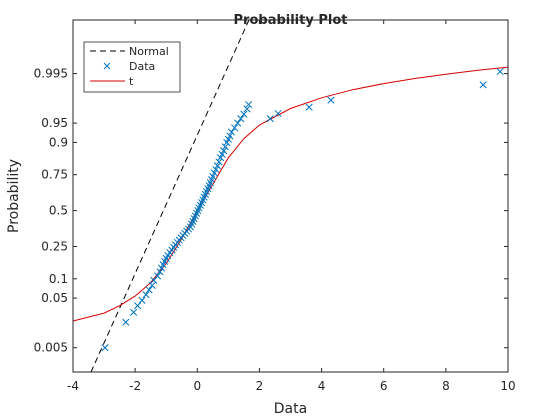 The height and width of the screenshot is (420, 560). I want to click on y-tick-label: 0.995, so click(51, 74).